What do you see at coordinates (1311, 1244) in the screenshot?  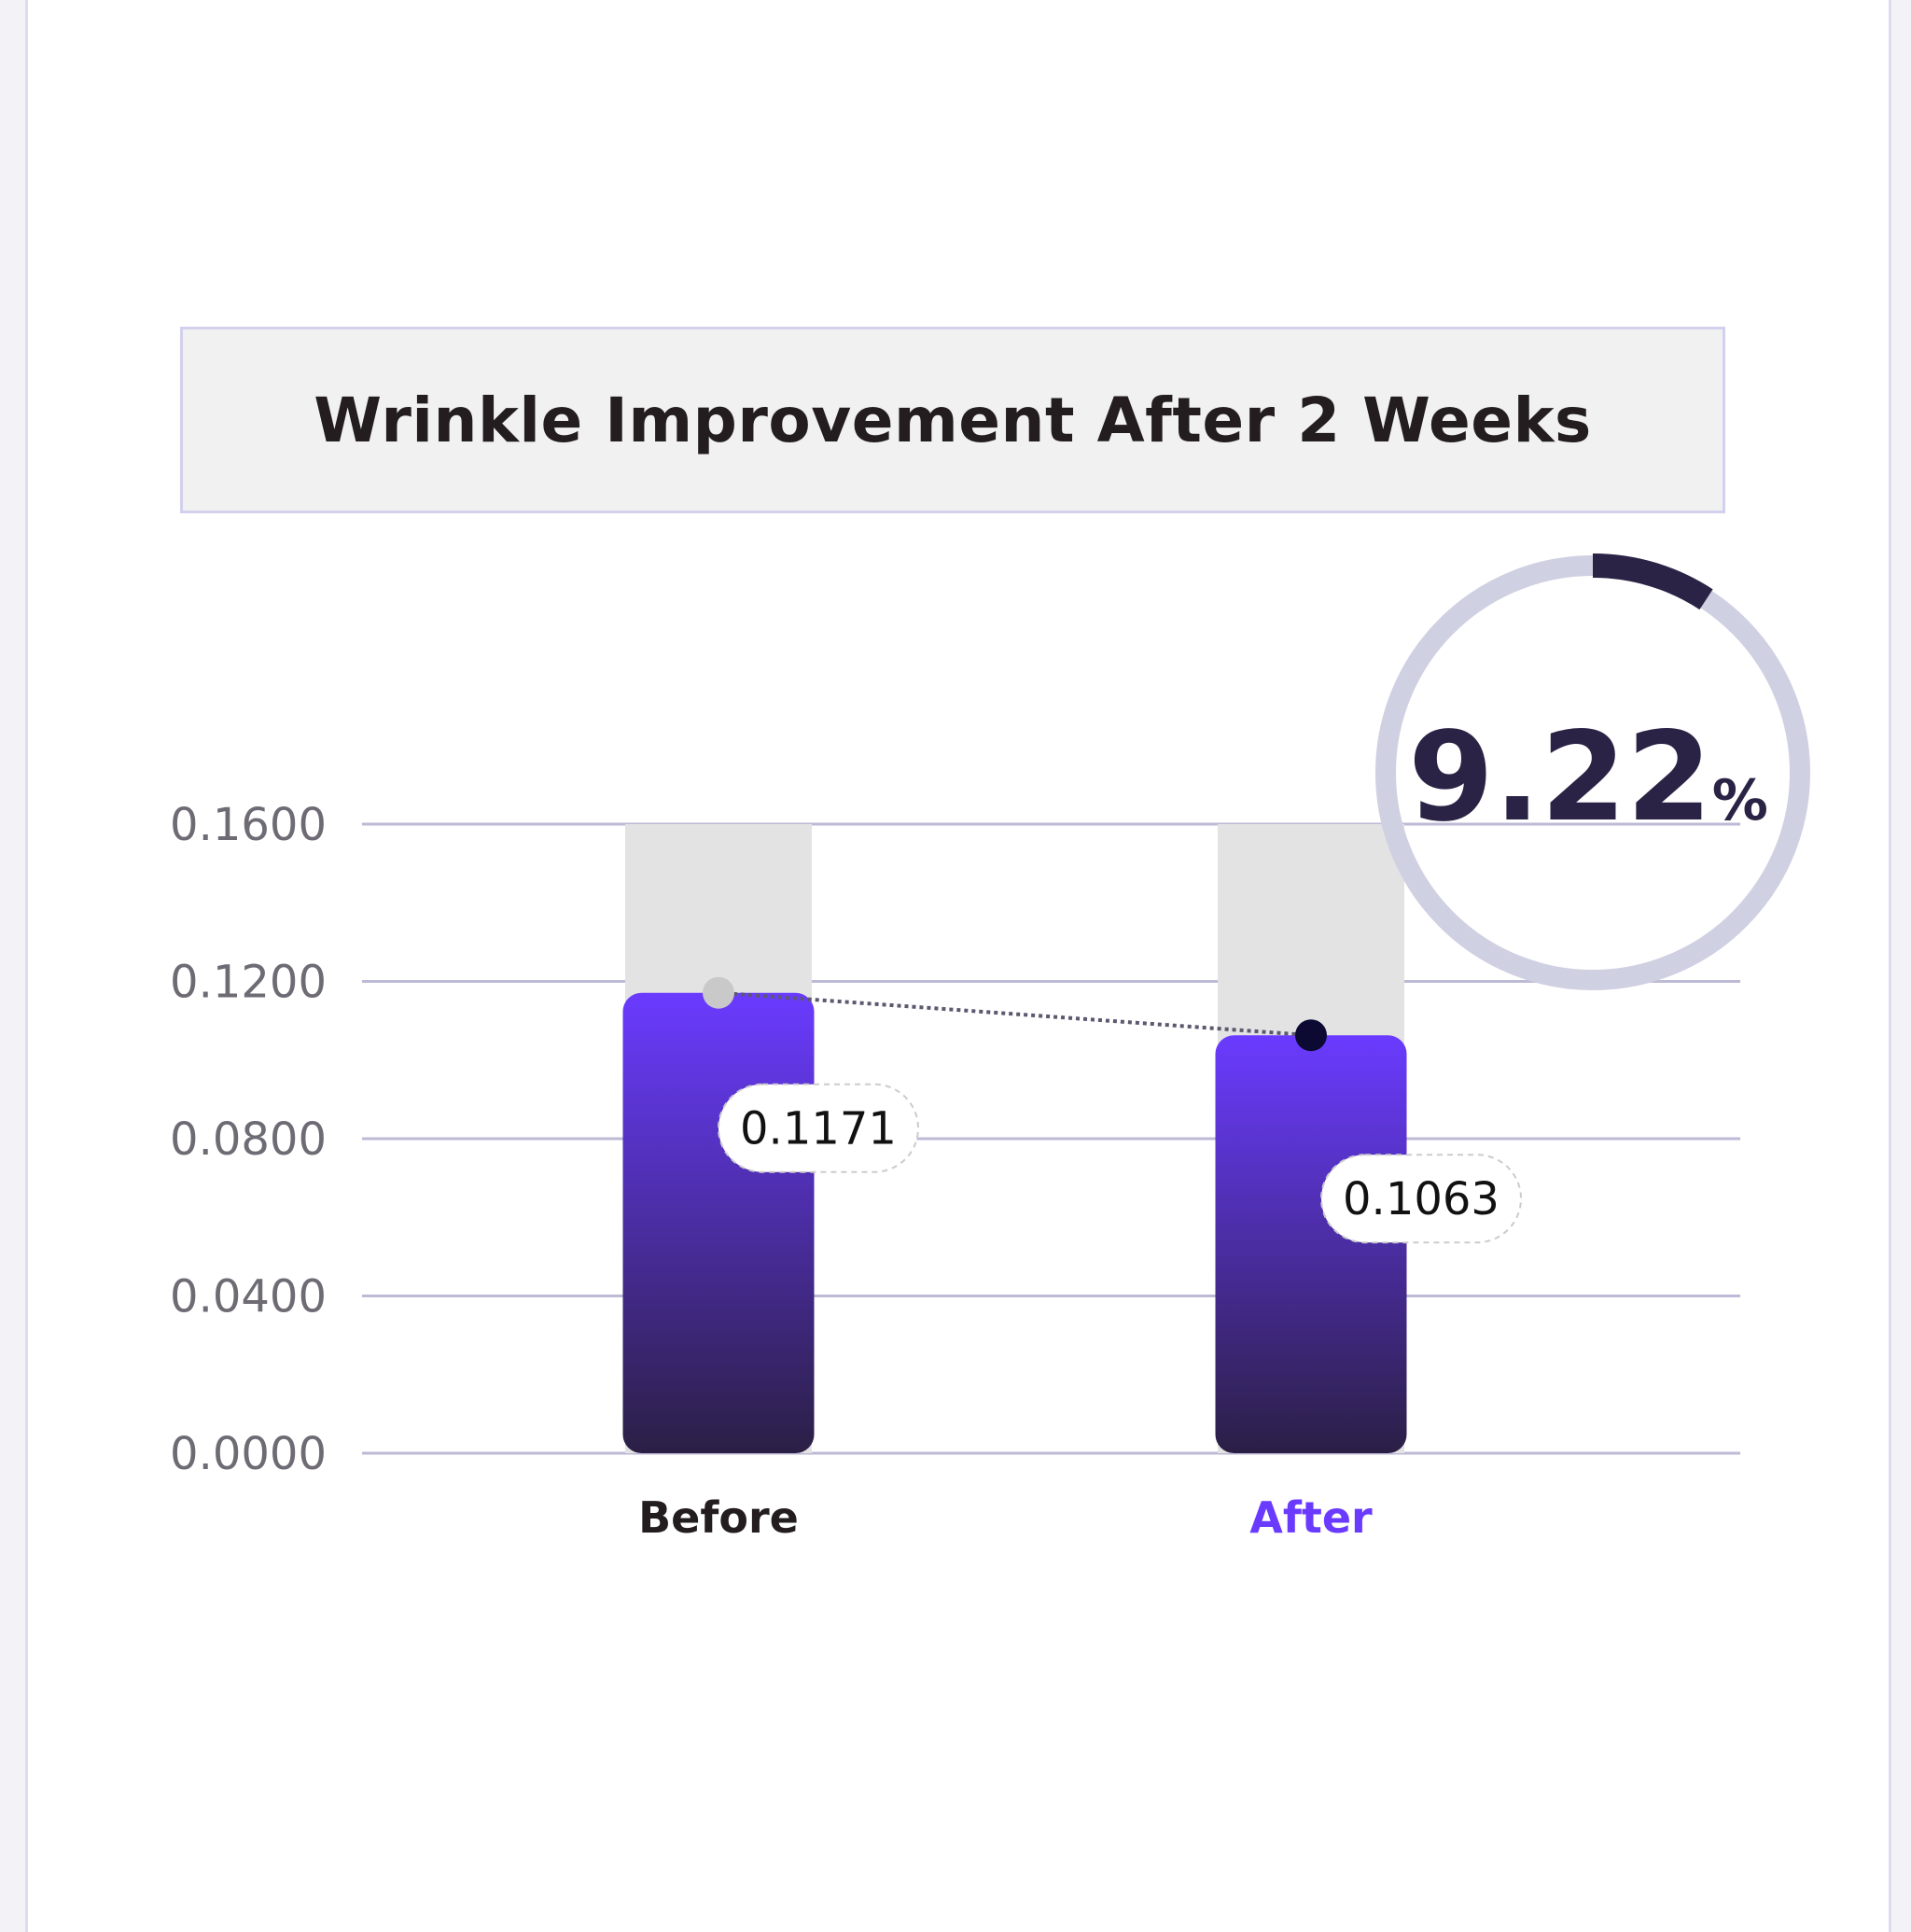 I see `bar-after` at bounding box center [1311, 1244].